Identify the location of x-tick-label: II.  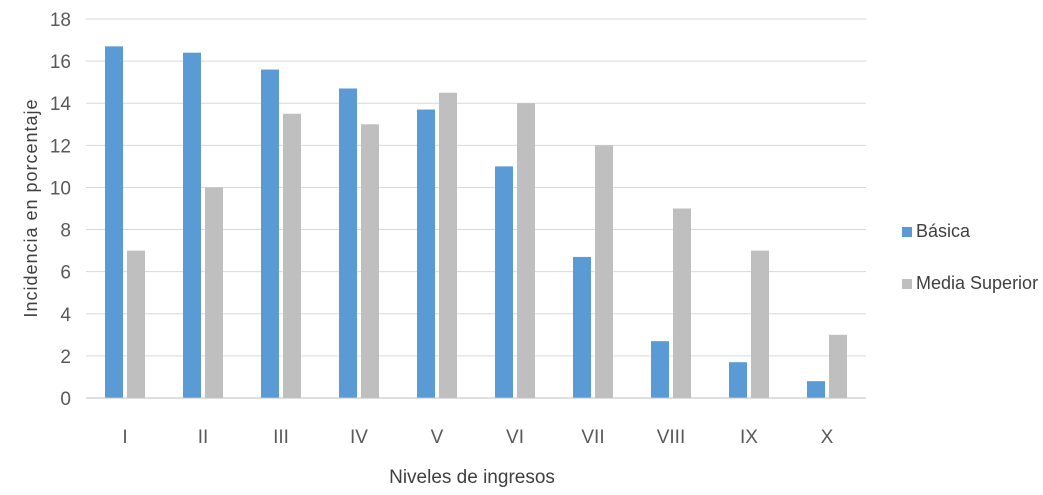
(203, 437).